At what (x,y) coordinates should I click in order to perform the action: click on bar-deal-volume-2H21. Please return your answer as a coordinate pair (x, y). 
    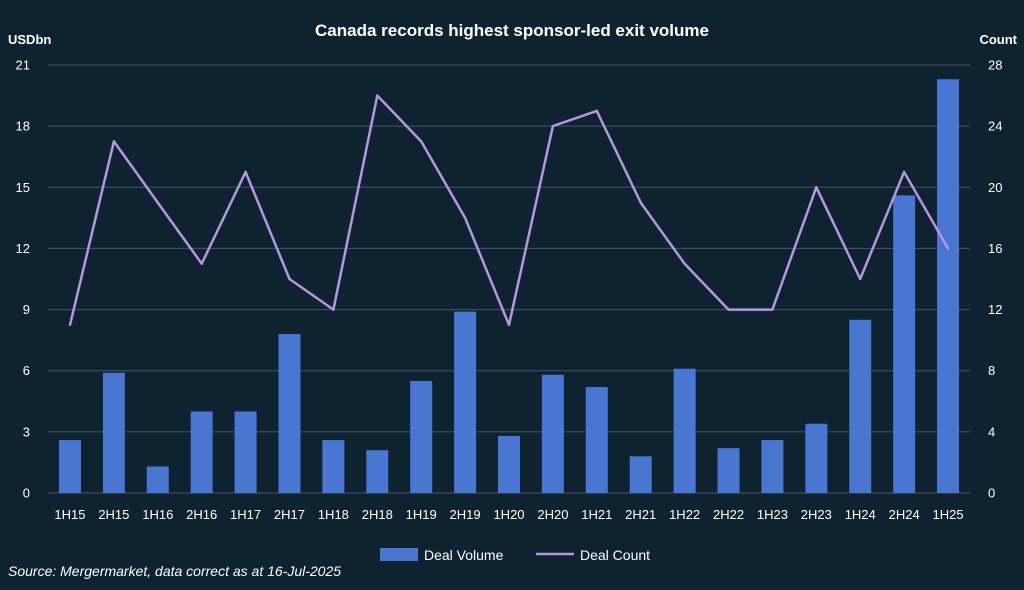
    Looking at the image, I should click on (640, 474).